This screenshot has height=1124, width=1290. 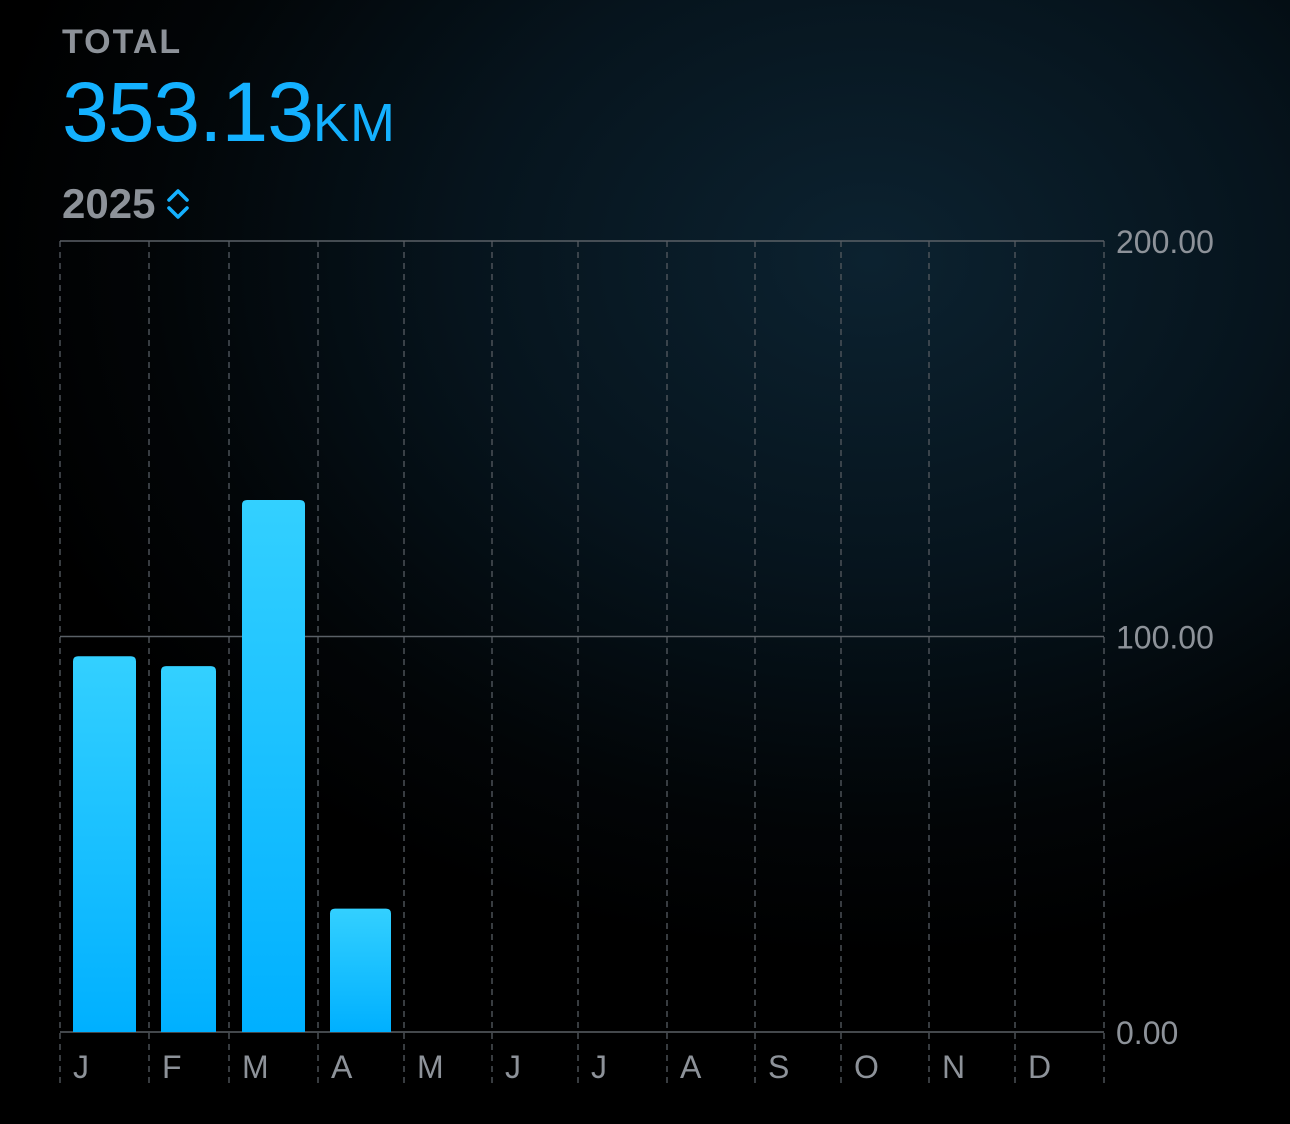 What do you see at coordinates (229, 204) in the screenshot?
I see `year-picker: 2025` at bounding box center [229, 204].